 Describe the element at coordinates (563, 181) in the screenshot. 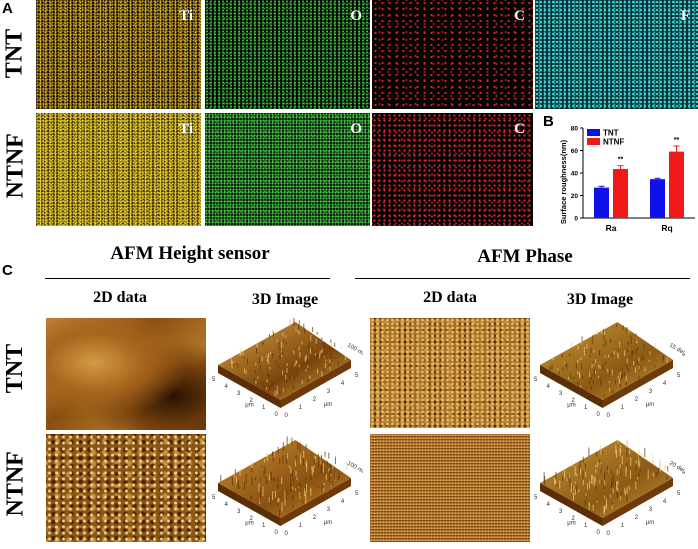

I see `y-axis-label: Surface roughness(nm)` at that location.